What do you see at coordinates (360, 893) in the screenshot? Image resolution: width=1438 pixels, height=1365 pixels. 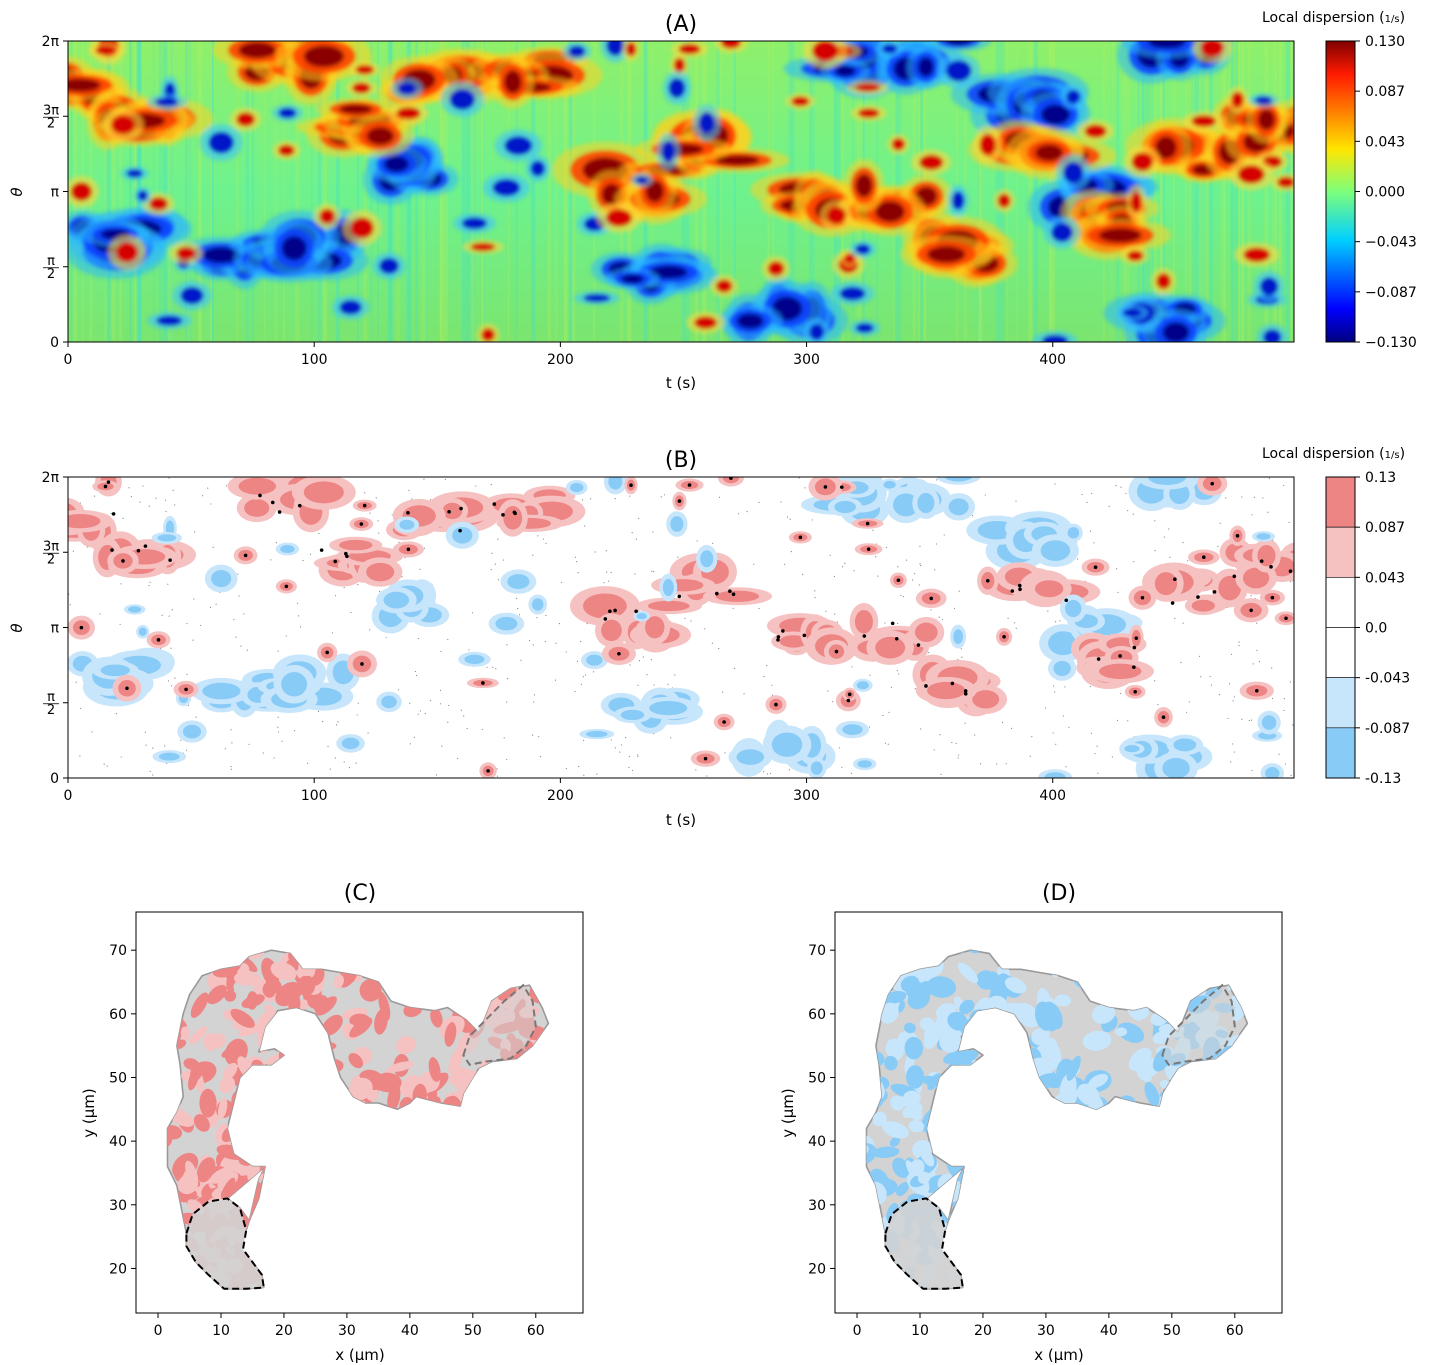 I see `panel-c-title: (C)` at bounding box center [360, 893].